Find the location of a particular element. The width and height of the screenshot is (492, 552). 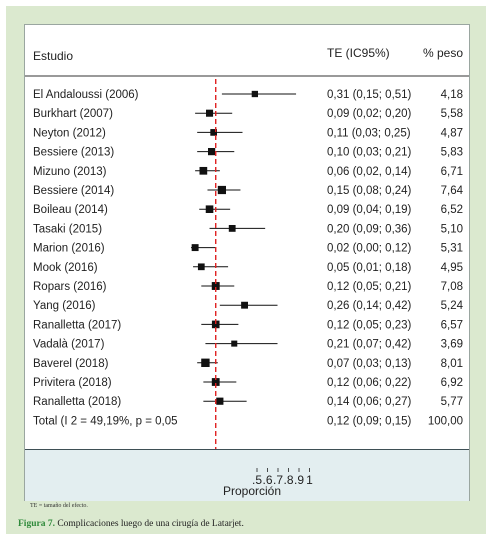

weight-value: 4,95 is located at coordinates (452, 268).